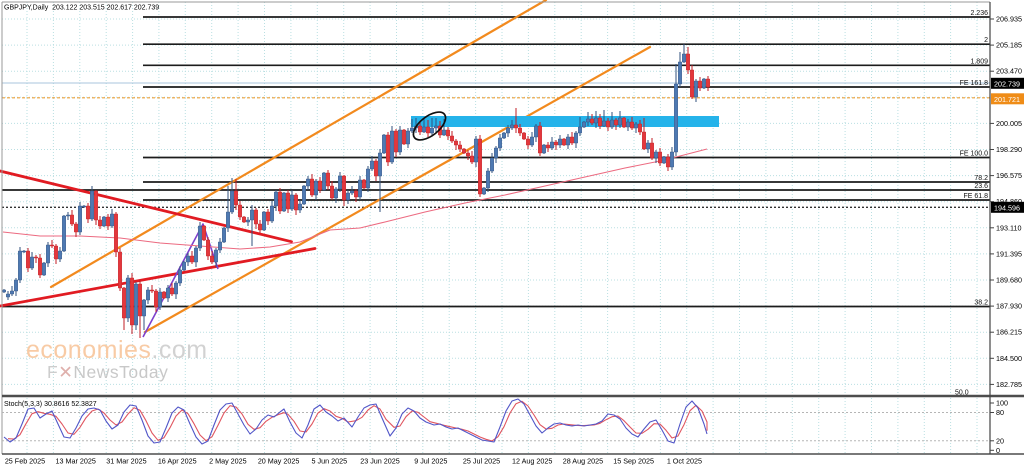 The height and width of the screenshot is (467, 1024). Describe the element at coordinates (1007, 99) in the screenshot. I see `svg-text: 201.721` at that location.